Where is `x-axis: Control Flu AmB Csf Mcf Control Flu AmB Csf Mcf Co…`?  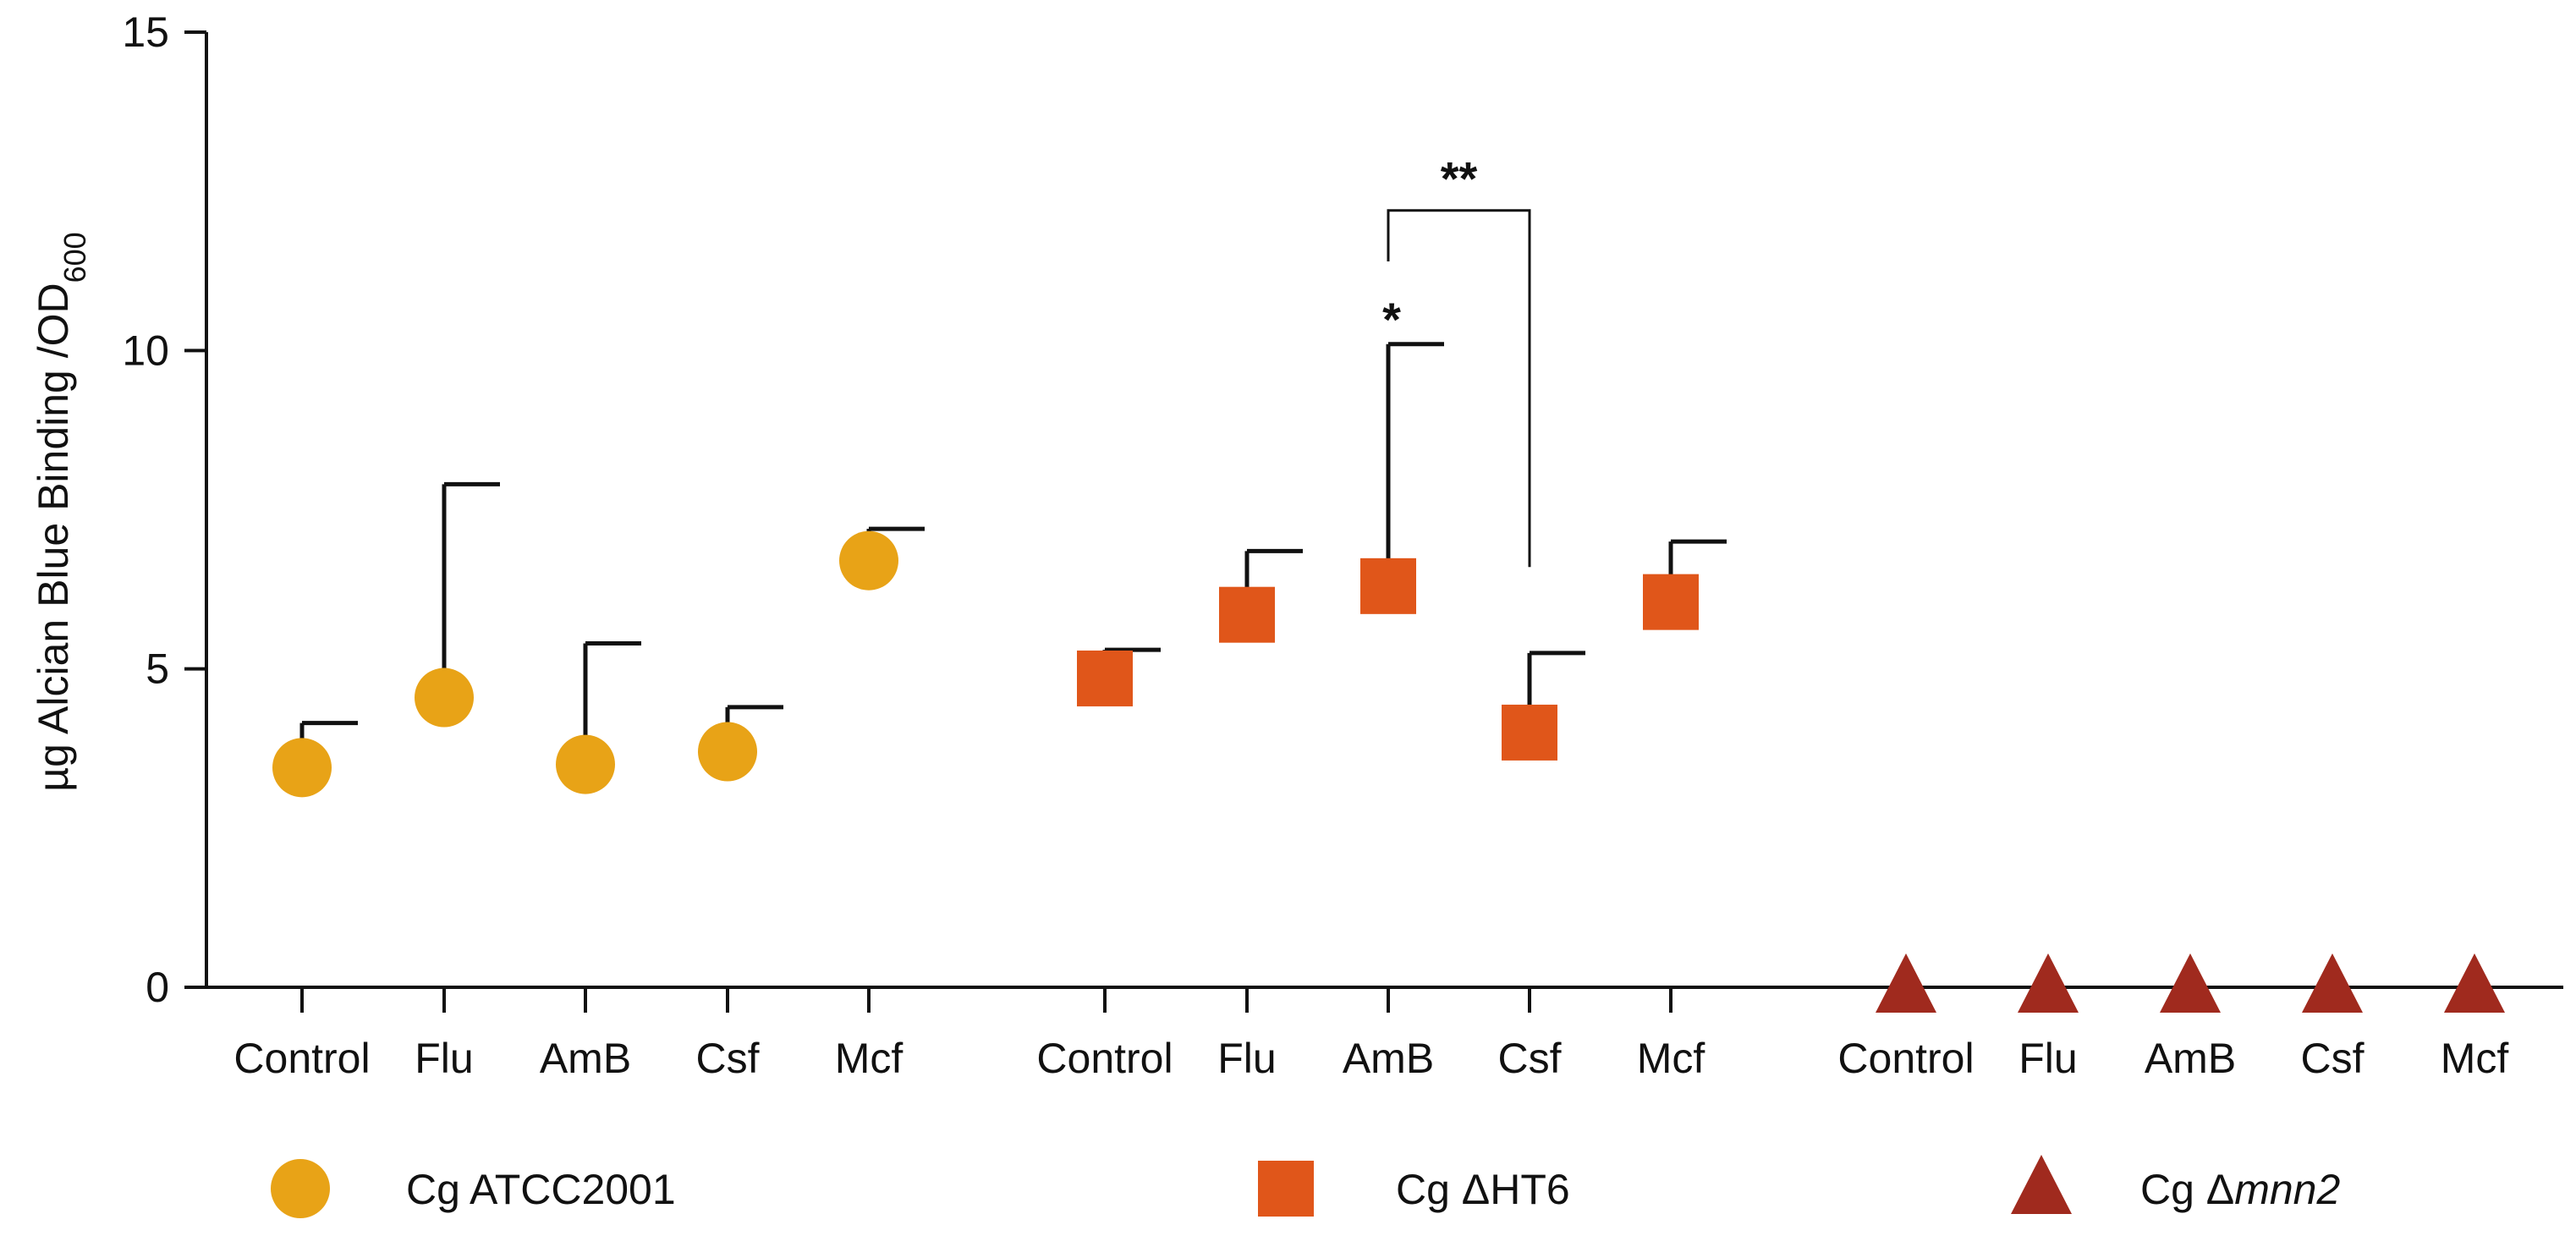 x-axis: Control Flu AmB Csf Mcf Control Flu AmB Csf Mcf Co… is located at coordinates (1374, 1034).